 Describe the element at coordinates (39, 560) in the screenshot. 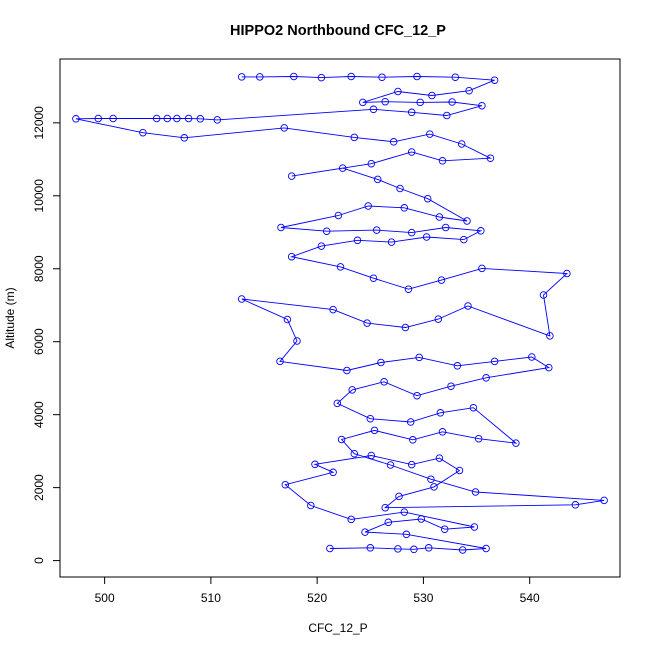

I see `y-tick-label: 0` at that location.